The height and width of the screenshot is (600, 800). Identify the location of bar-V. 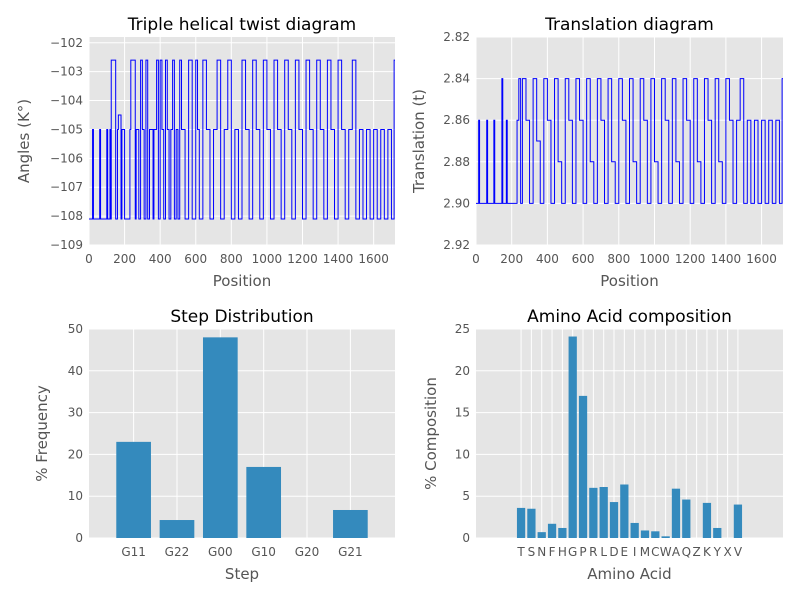
(738, 521).